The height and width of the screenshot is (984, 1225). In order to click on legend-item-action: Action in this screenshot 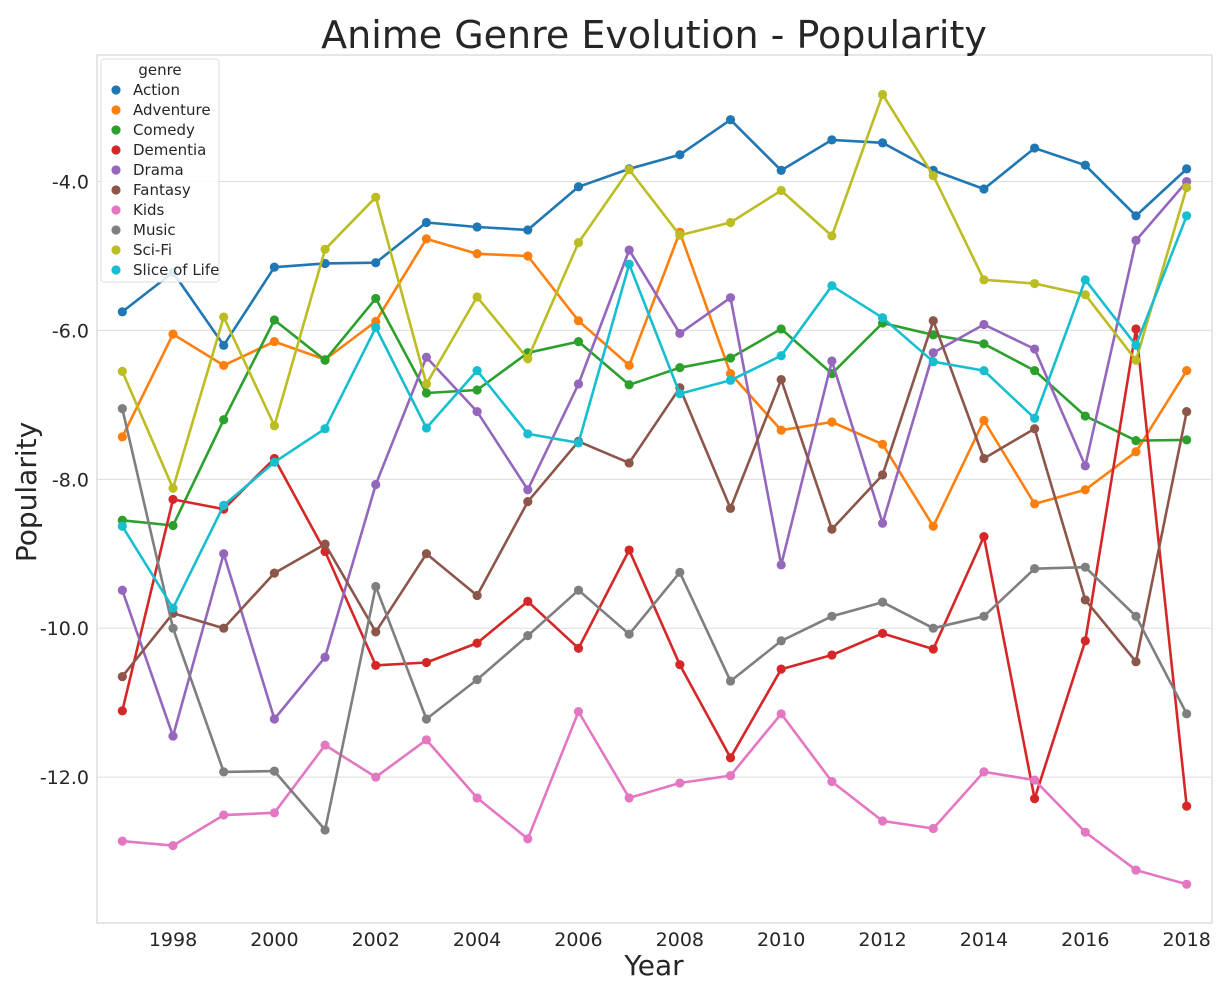, I will do `click(145, 90)`.